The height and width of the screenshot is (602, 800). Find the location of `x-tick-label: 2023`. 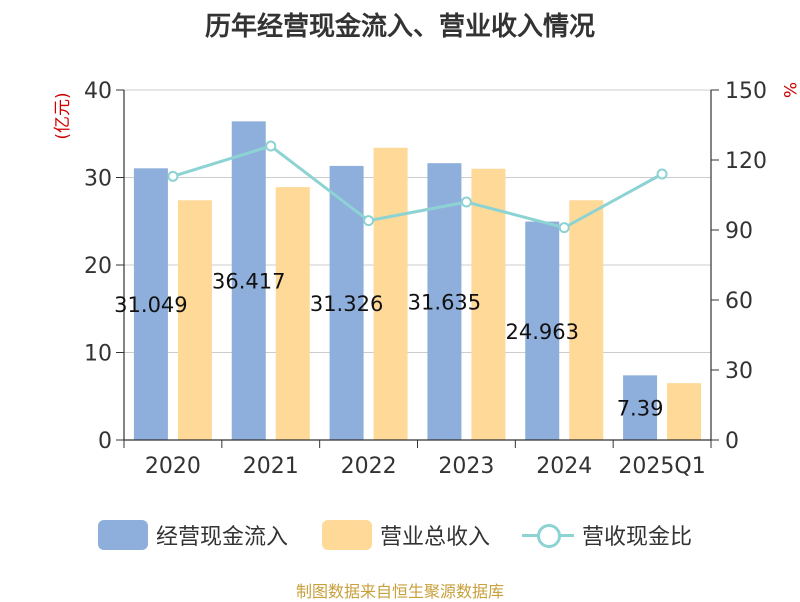

x-tick-label: 2023 is located at coordinates (466, 466).